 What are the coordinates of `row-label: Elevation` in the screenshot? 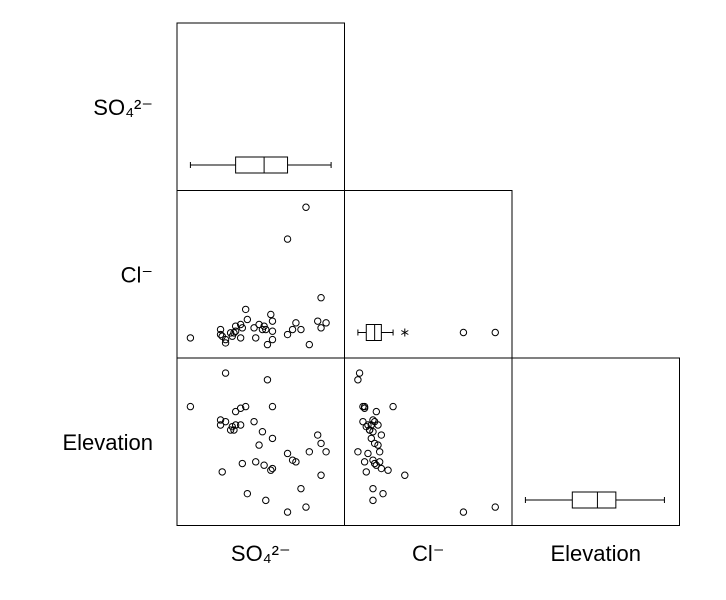 It's located at (107, 442).